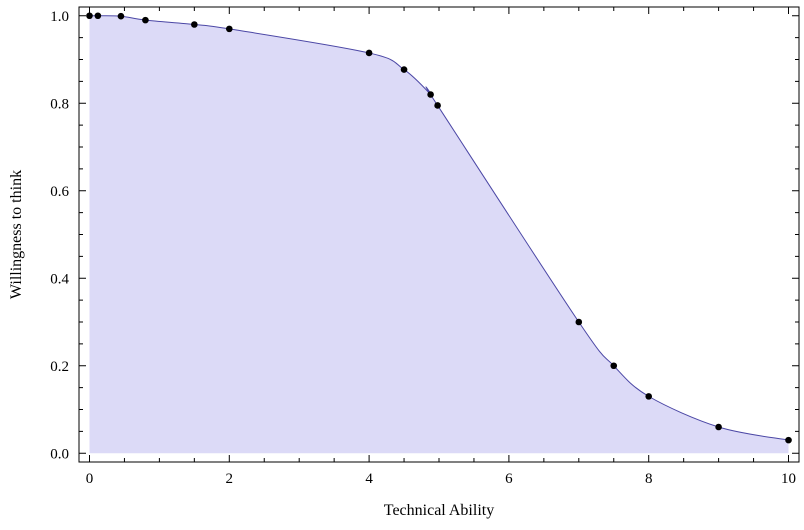 Image resolution: width=804 pixels, height=530 pixels. What do you see at coordinates (59, 104) in the screenshot?
I see `y-tick-label: 0.8` at bounding box center [59, 104].